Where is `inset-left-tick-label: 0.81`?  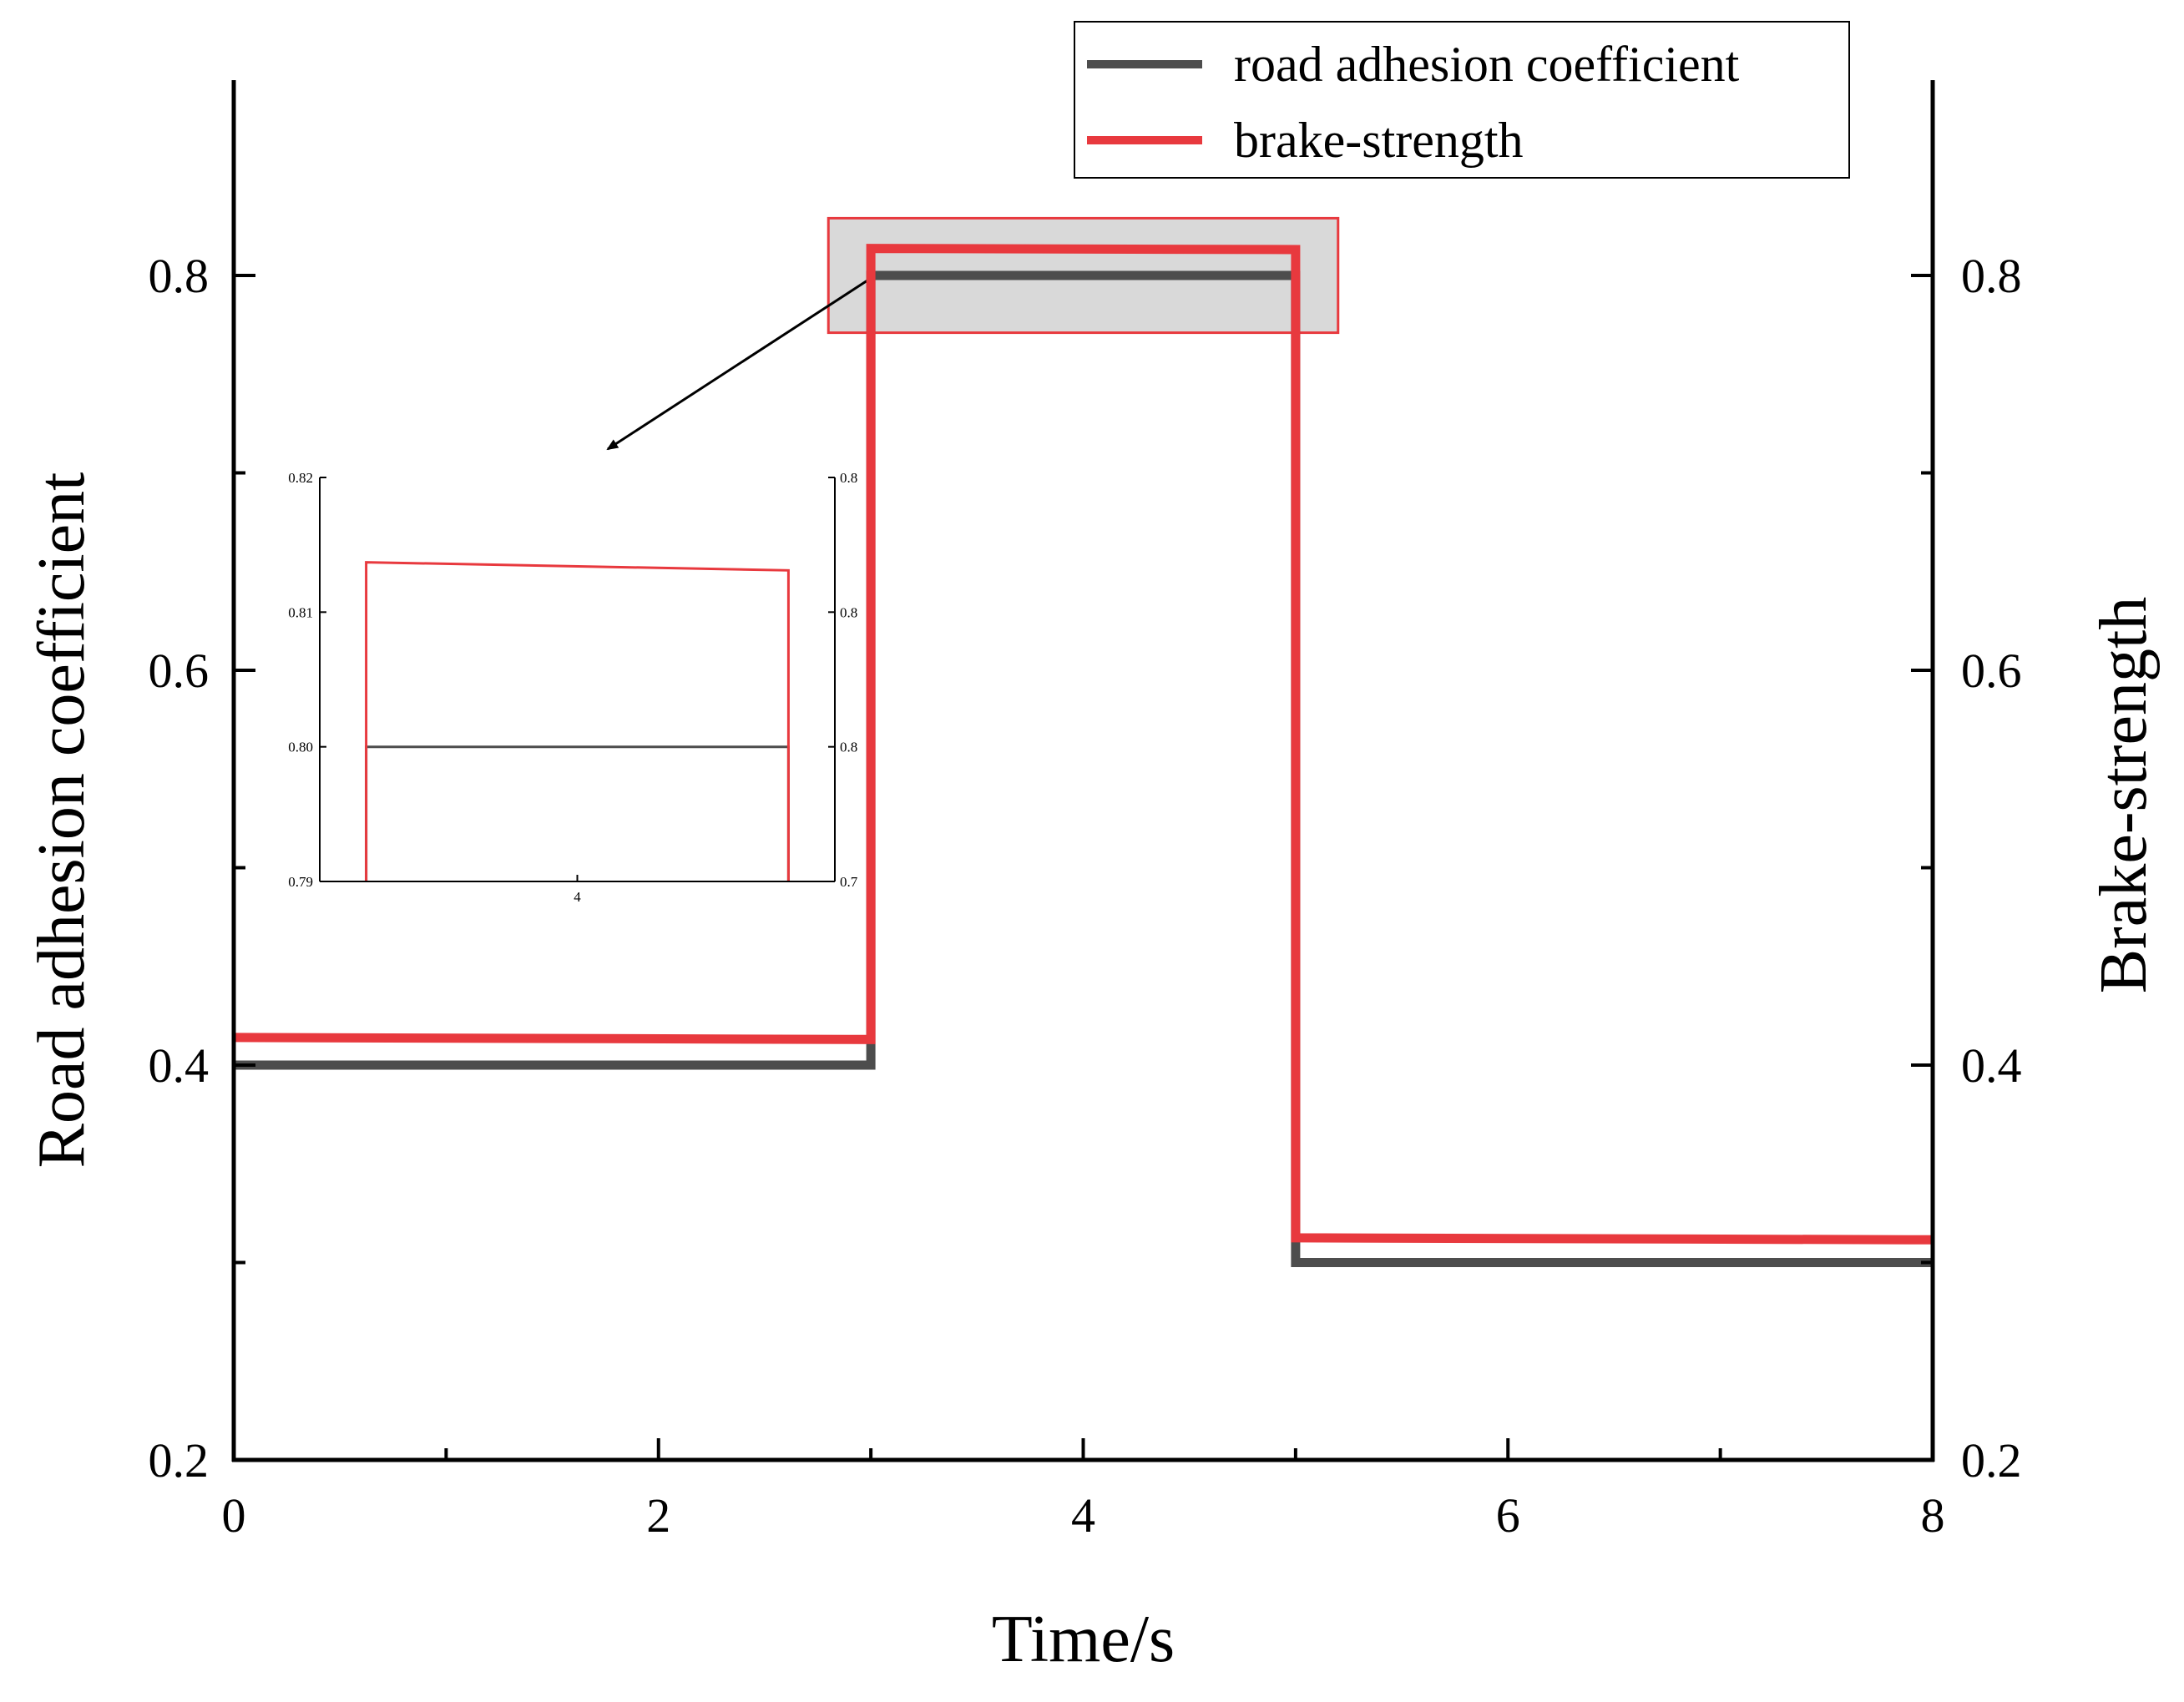
inset-left-tick-label: 0.81 is located at coordinates (300, 612).